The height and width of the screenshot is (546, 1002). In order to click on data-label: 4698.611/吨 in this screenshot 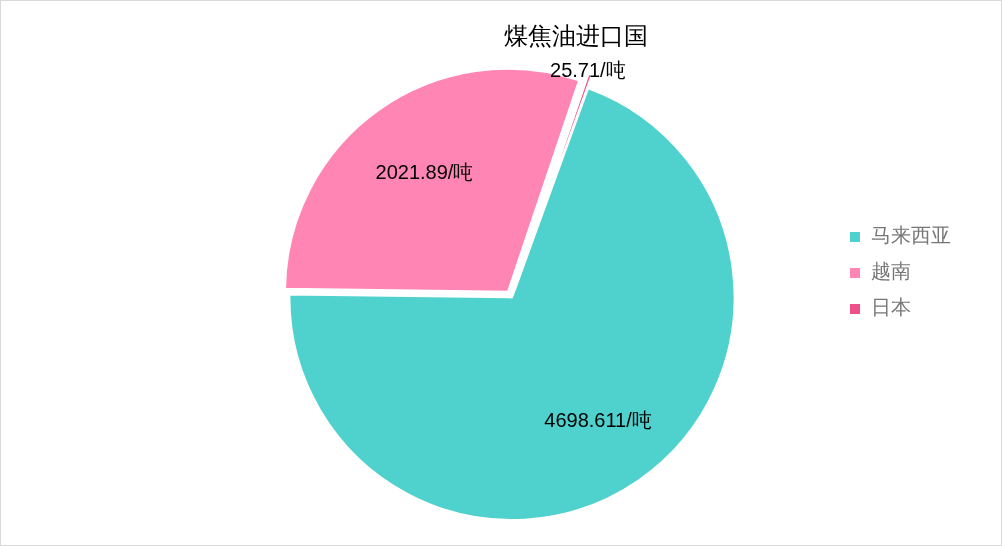, I will do `click(598, 420)`.